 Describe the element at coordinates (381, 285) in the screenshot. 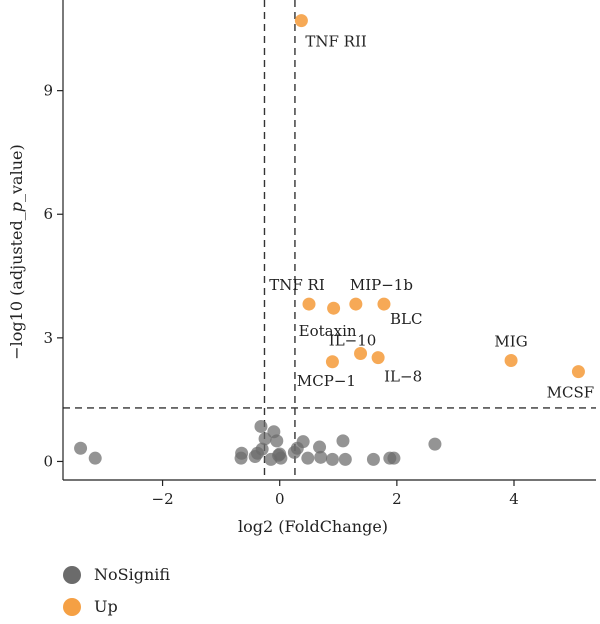

I see `point-label: MIP−1b` at that location.